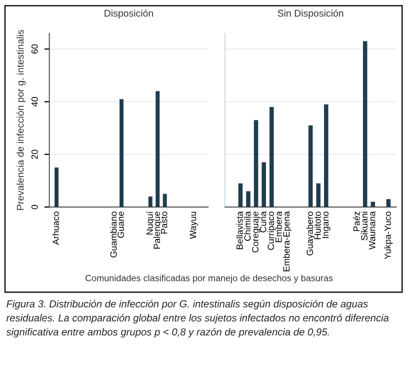 This screenshot has height=382, width=418. What do you see at coordinates (317, 226) in the screenshot?
I see `x-tick-label: Huitoto` at bounding box center [317, 226].